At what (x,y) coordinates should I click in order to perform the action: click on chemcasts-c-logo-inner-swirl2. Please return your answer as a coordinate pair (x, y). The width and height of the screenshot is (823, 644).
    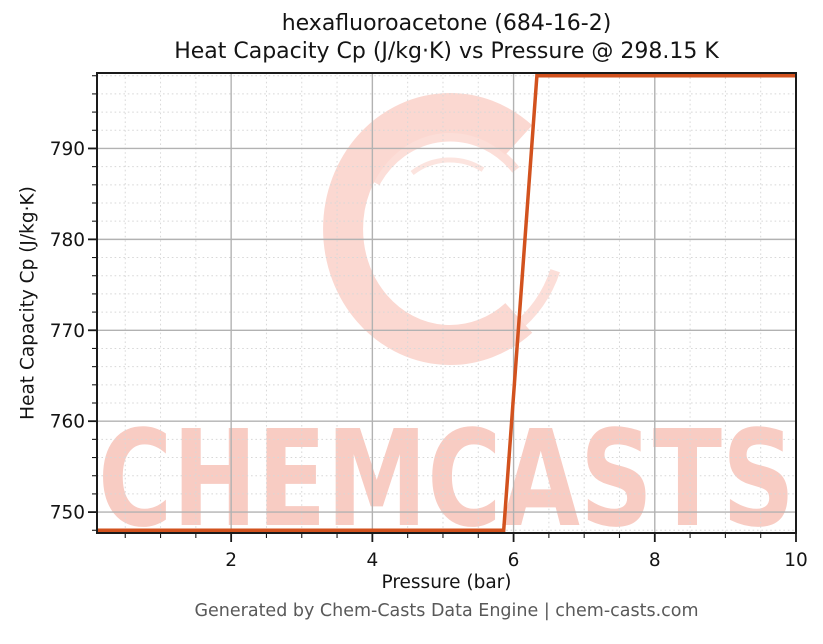
    Looking at the image, I should click on (447, 166).